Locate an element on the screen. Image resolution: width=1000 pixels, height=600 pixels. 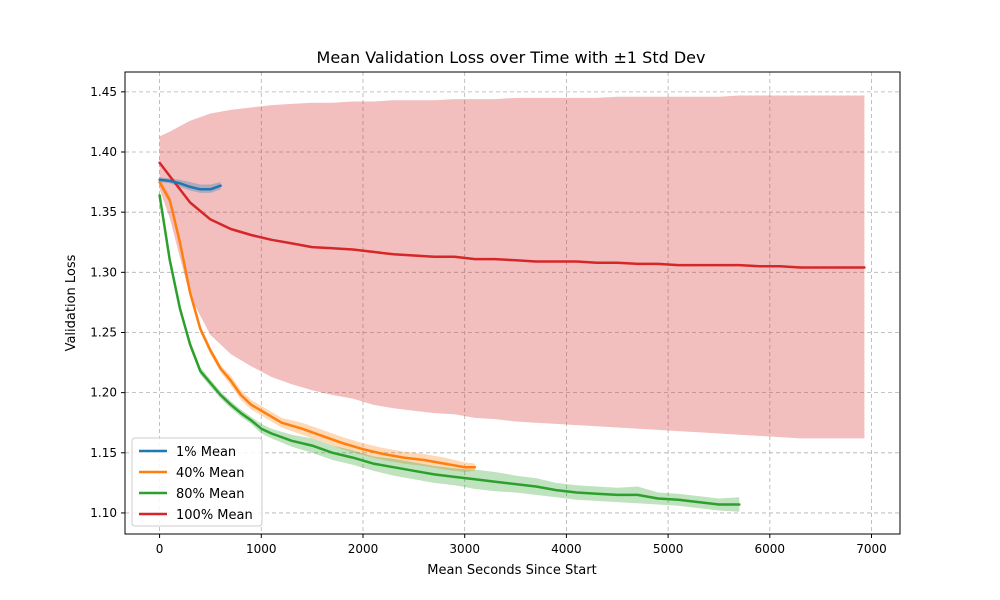
y-tick-label: 1.35 is located at coordinates (103, 212).